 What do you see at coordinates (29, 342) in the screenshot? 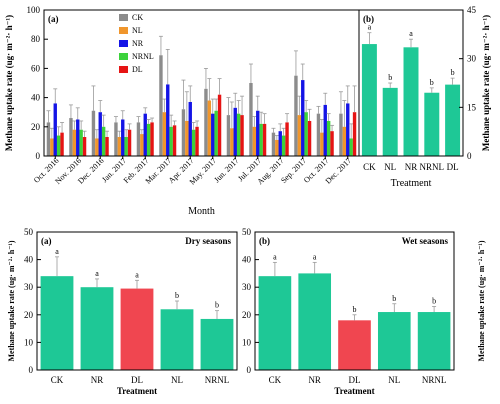
I see `chart-dry-seasons-ytick-label: 10` at bounding box center [29, 342].